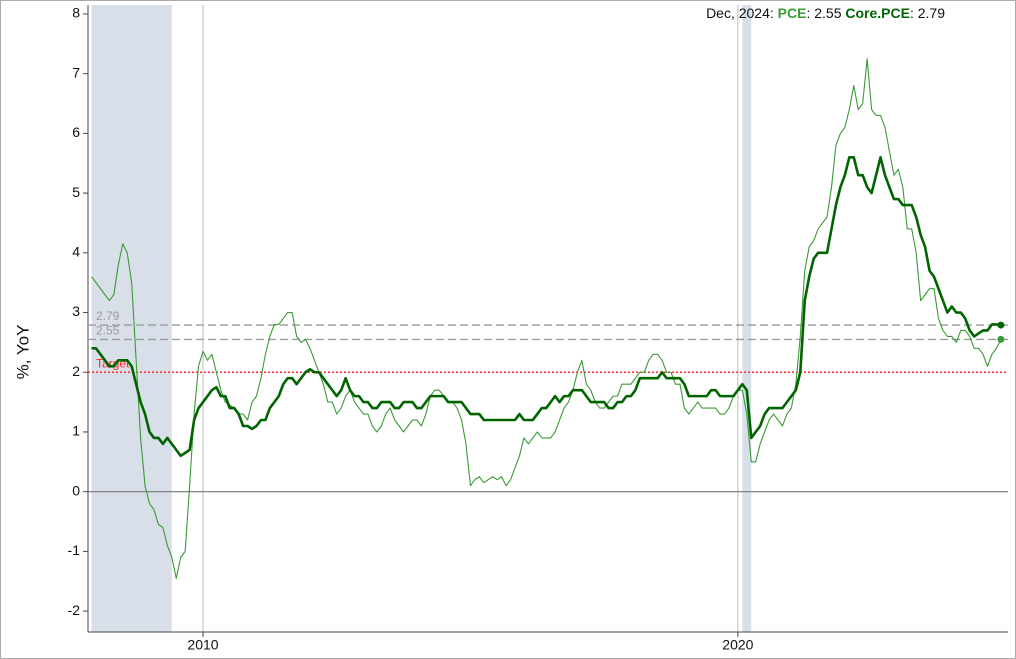  What do you see at coordinates (76, 132) in the screenshot?
I see `y-tick-label: 6` at bounding box center [76, 132].